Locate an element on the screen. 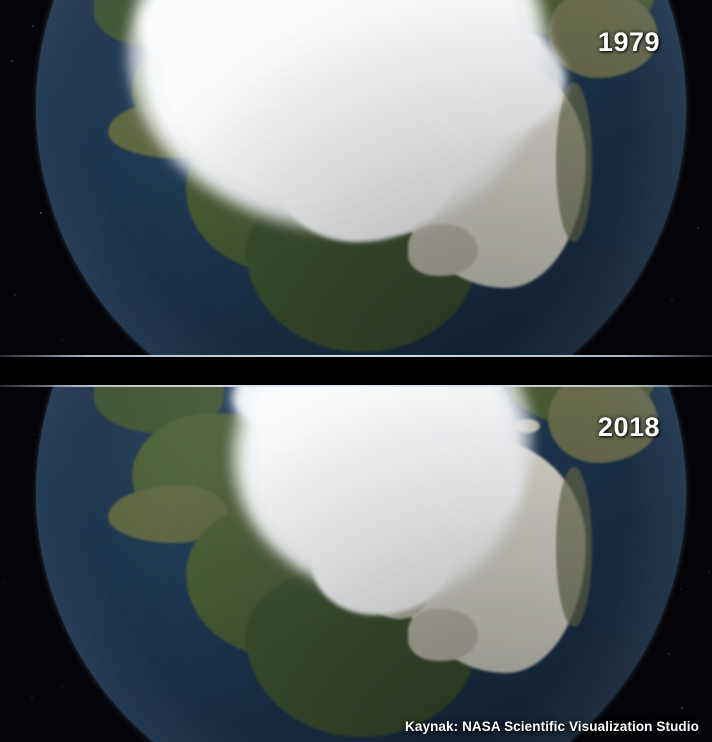 This screenshot has width=712, height=742. year-label-1979: 1979 is located at coordinates (628, 42).